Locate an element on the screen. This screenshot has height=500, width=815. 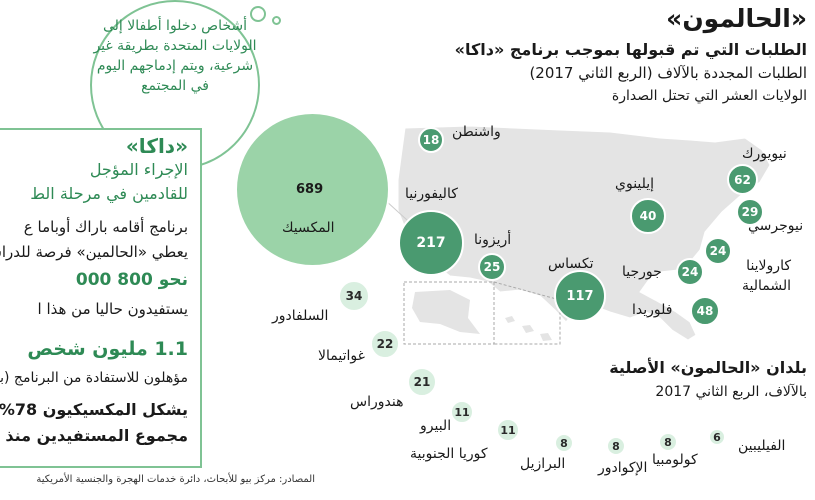
alaska-shape is located at coordinates (446, 312).